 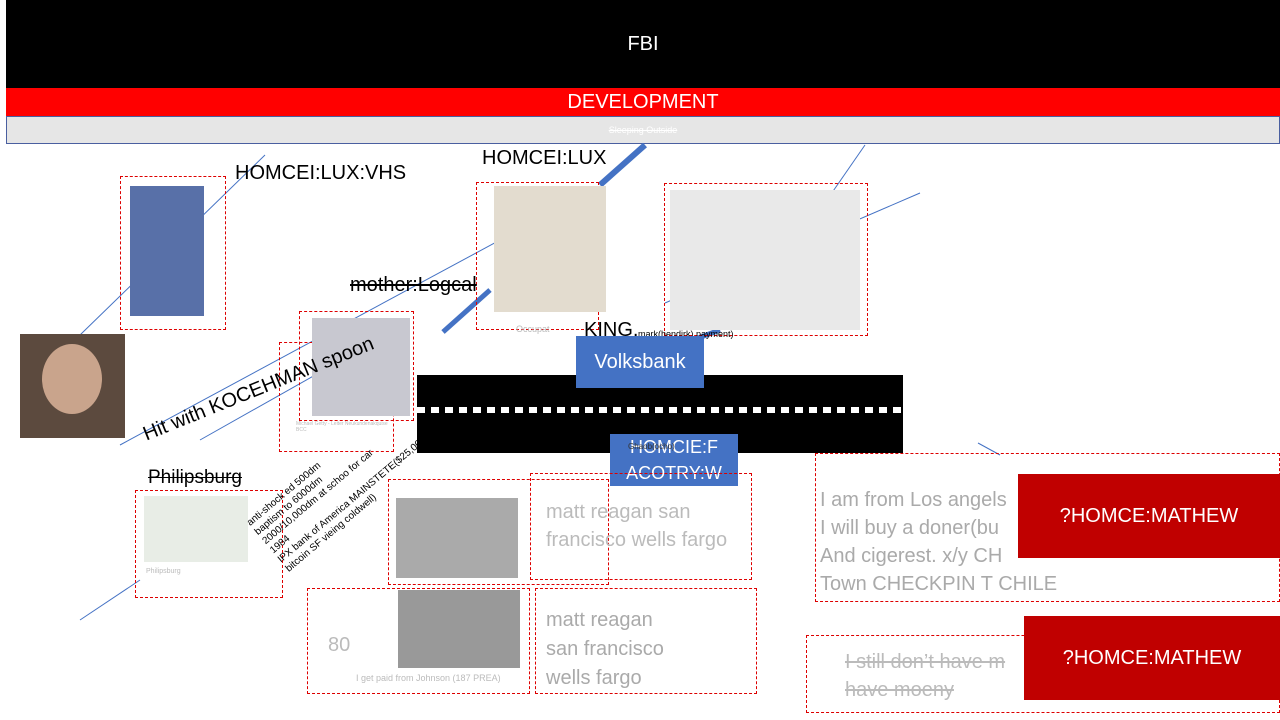 I want to click on text-line: I am from Los angels, so click(x=913, y=500).